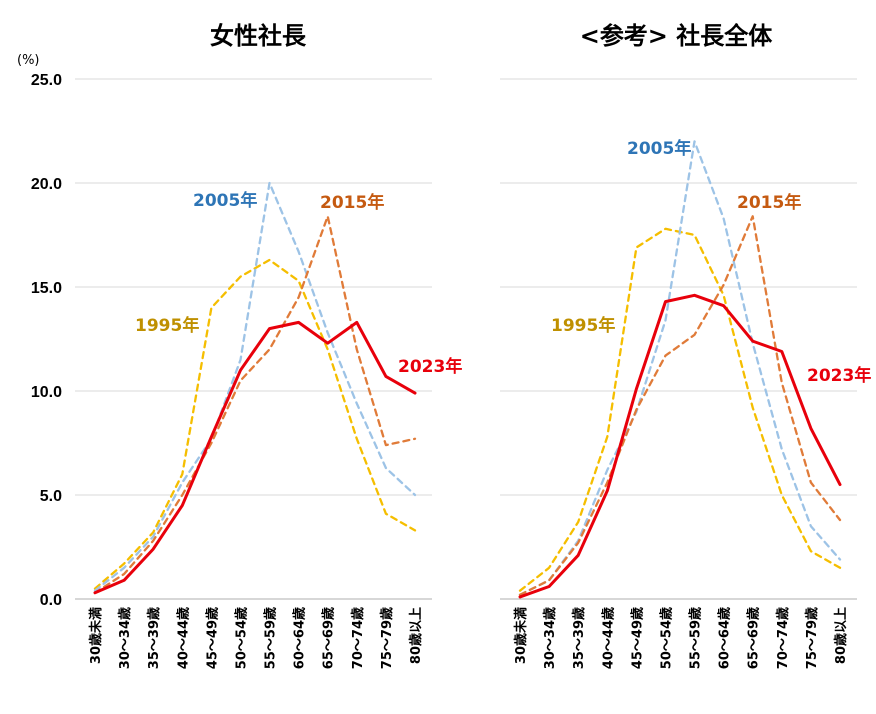  I want to click on y-tick-label: 10.0, so click(46, 392).